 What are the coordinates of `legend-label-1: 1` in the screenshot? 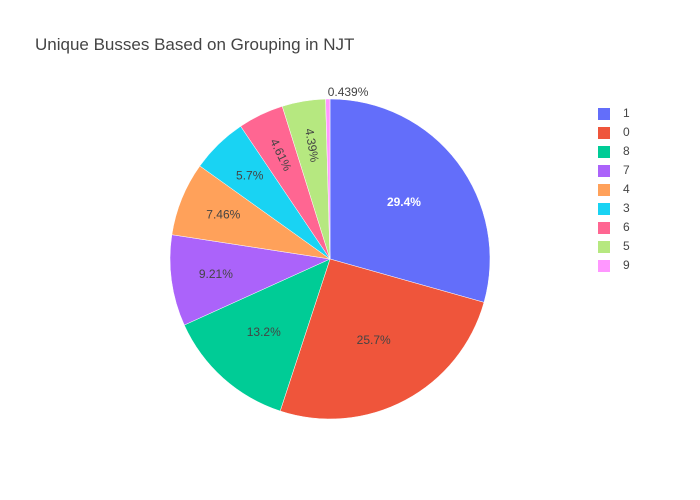 It's located at (626, 113).